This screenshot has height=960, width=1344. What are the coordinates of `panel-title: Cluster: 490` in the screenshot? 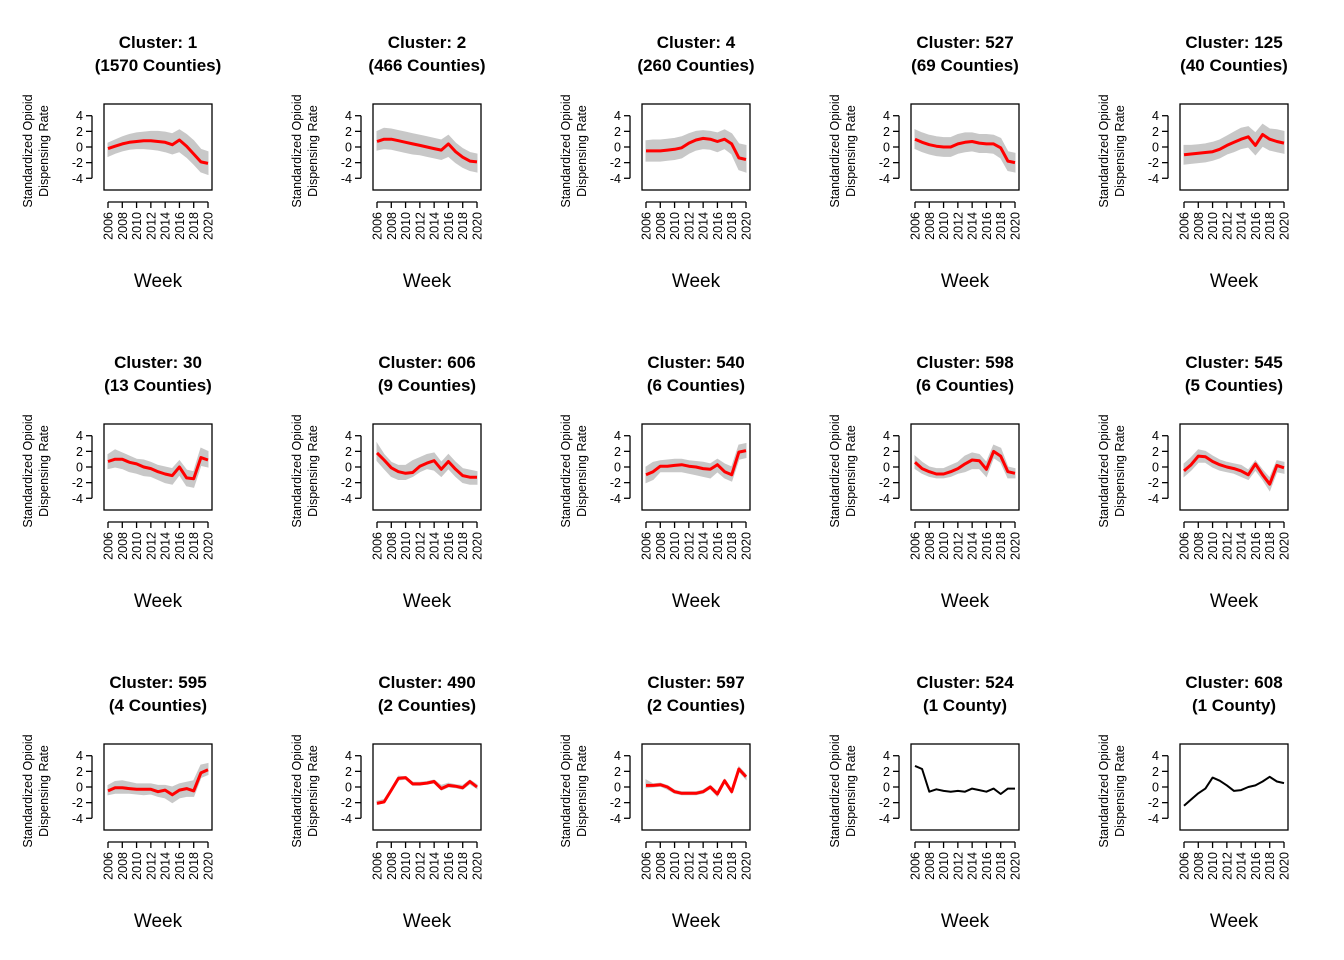 It's located at (426, 682).